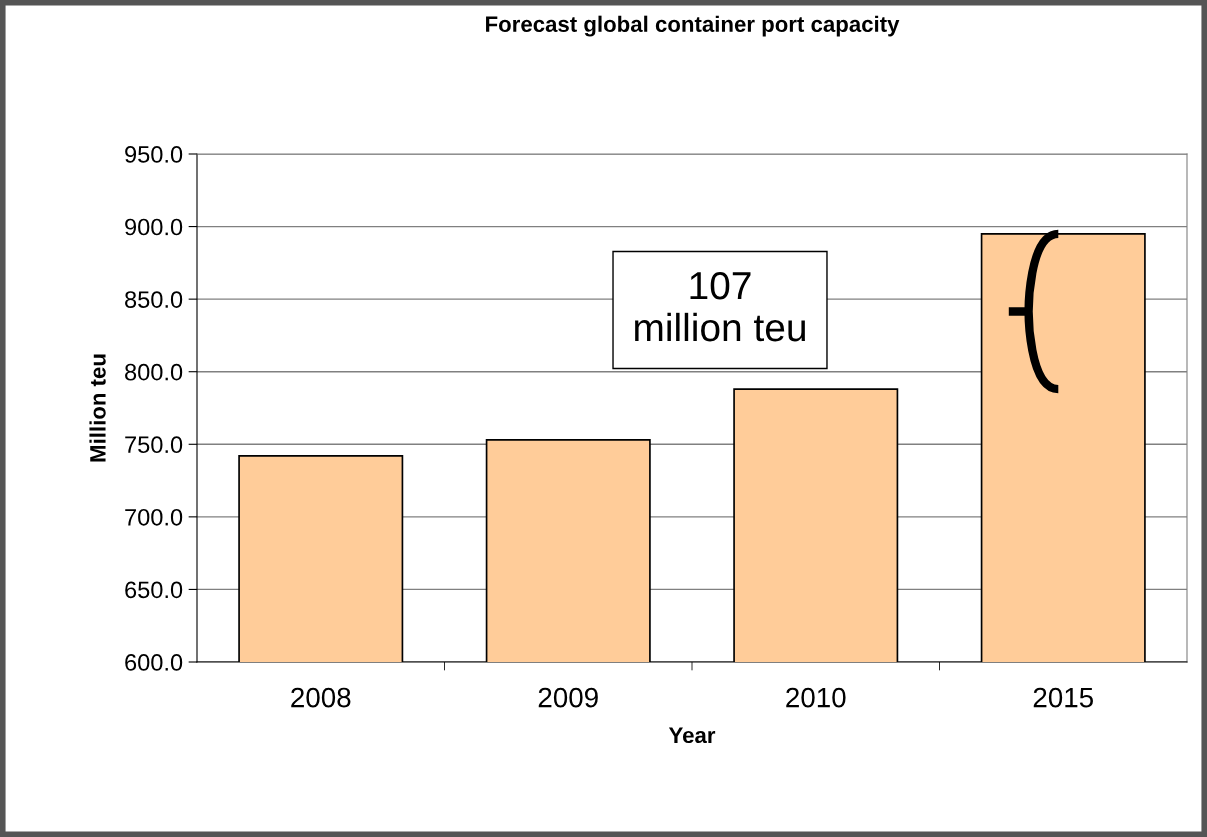  Describe the element at coordinates (97, 408) in the screenshot. I see `y-axis-title: Million teu` at that location.